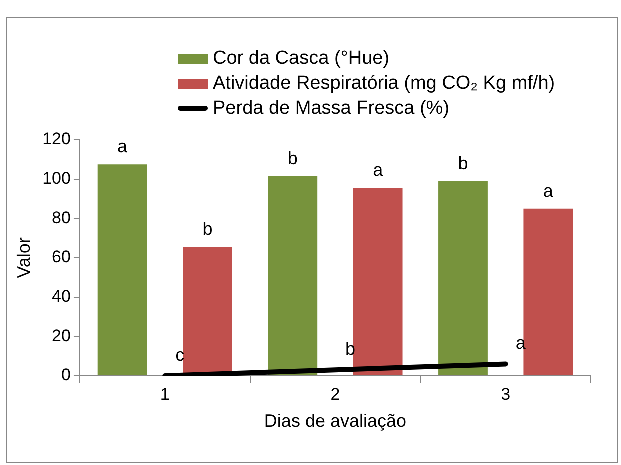 The width and height of the screenshot is (621, 465). I want to click on legend-label: Cor da Casca (°Hue), so click(301, 59).